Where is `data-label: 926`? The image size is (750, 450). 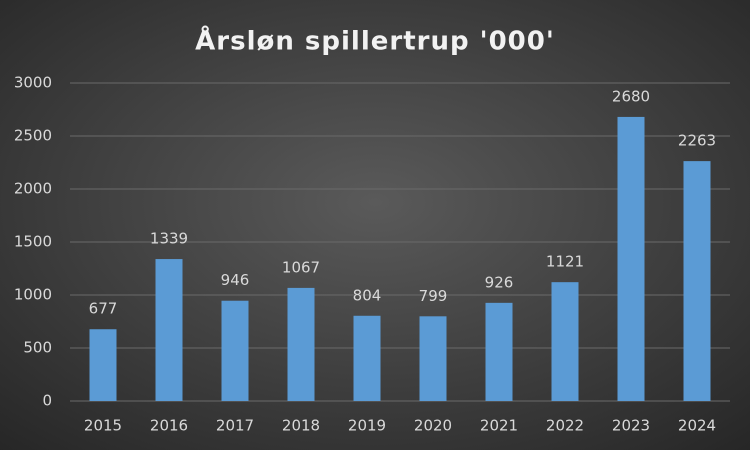 data-label: 926 is located at coordinates (499, 282).